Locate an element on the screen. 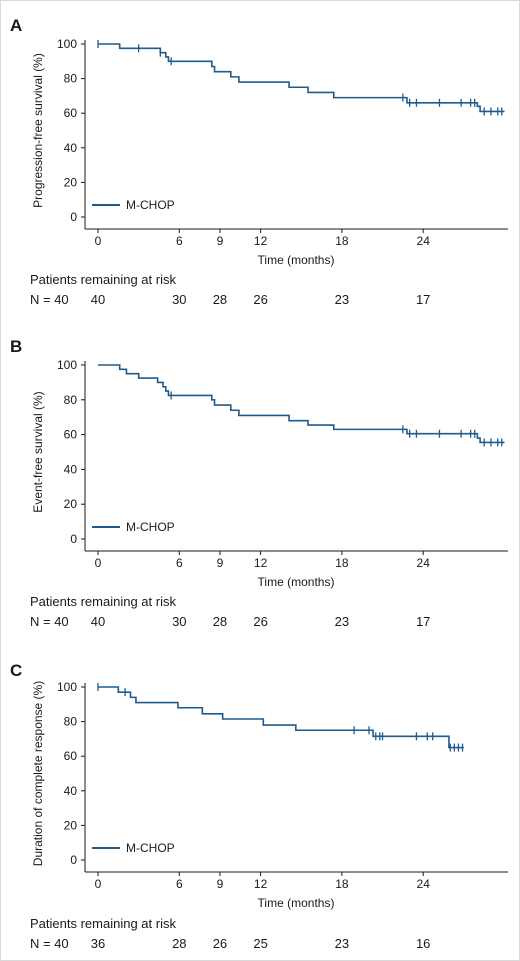 This screenshot has width=520, height=961. panel-letter: C is located at coordinates (16, 670).